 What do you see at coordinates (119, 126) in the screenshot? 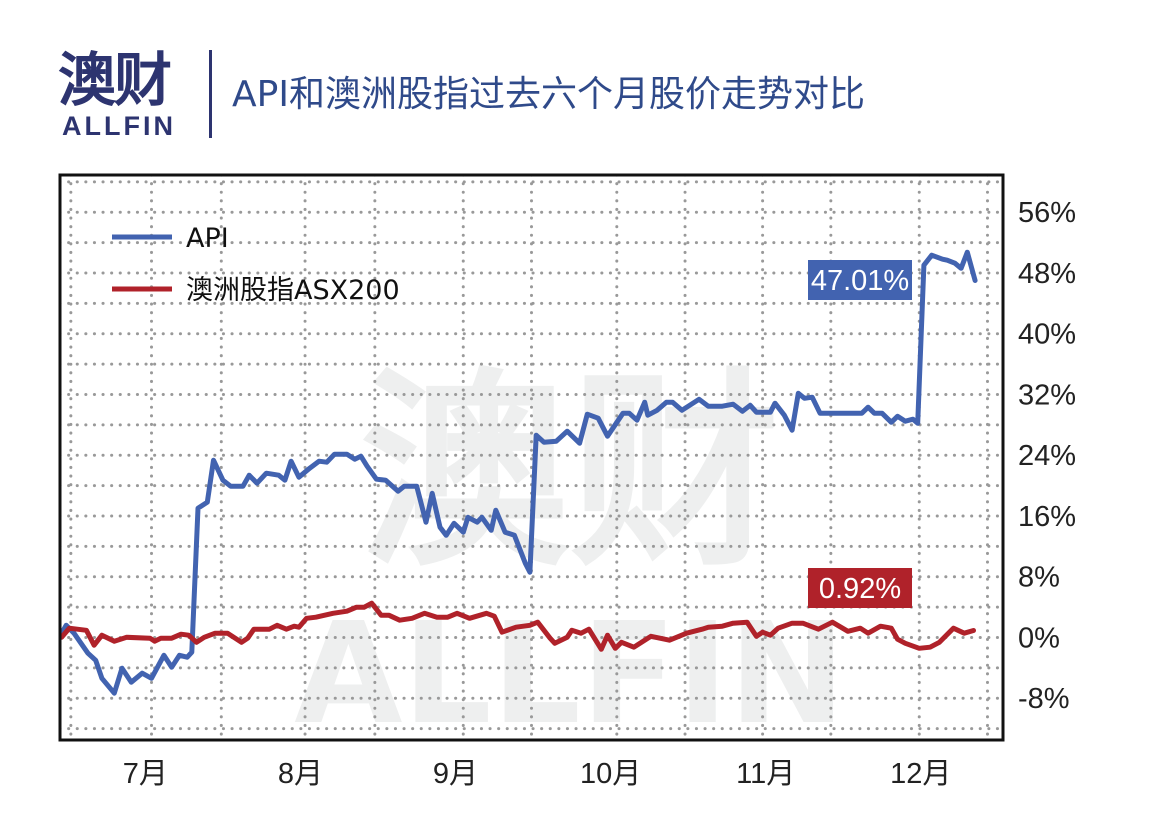
I see `logo-english-text: ALLFIN` at bounding box center [119, 126].